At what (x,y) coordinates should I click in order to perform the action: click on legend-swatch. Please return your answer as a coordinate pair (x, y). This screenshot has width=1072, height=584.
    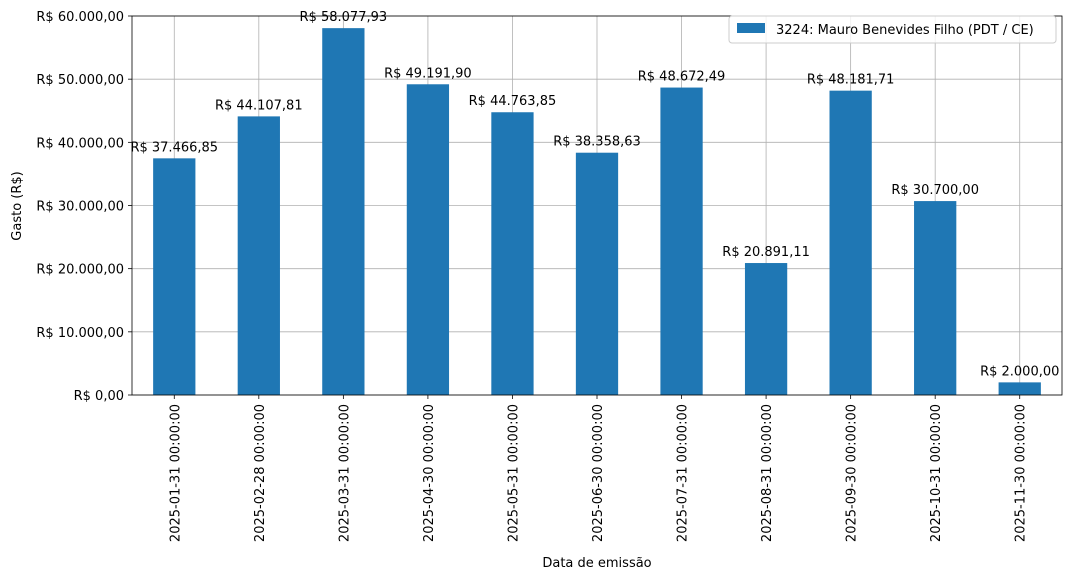
    Looking at the image, I should click on (751, 28).